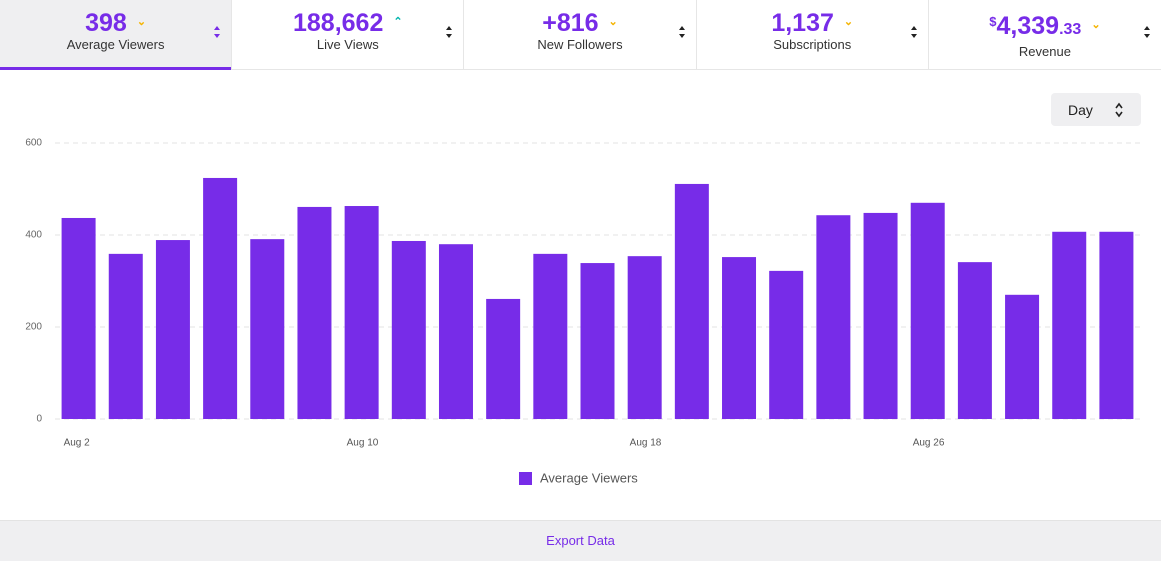 This screenshot has height=561, width=1161. I want to click on metric-label: Subscriptions, so click(812, 44).